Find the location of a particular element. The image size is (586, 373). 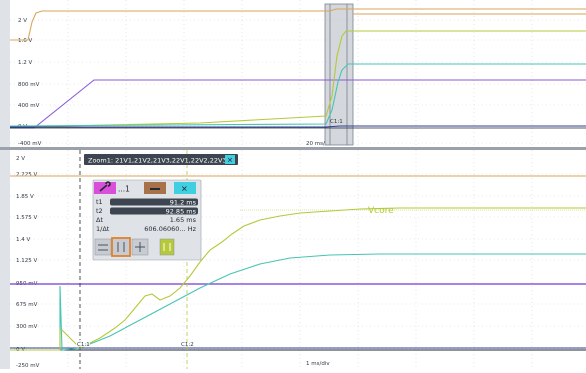

zoom-y-label: 1.85 V is located at coordinates (25, 197).